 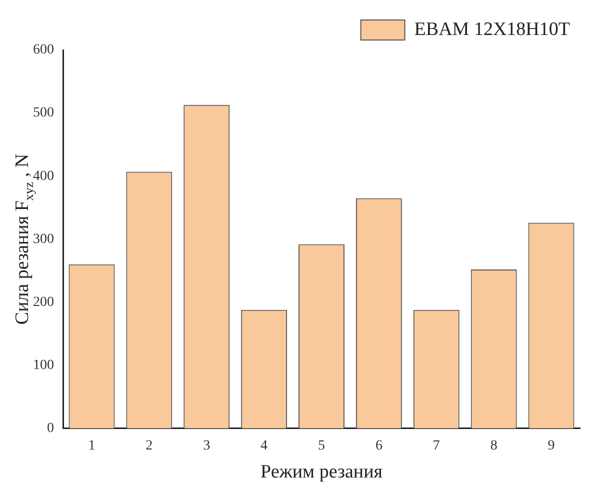 What do you see at coordinates (264, 446) in the screenshot?
I see `x-tick-label: 4` at bounding box center [264, 446].